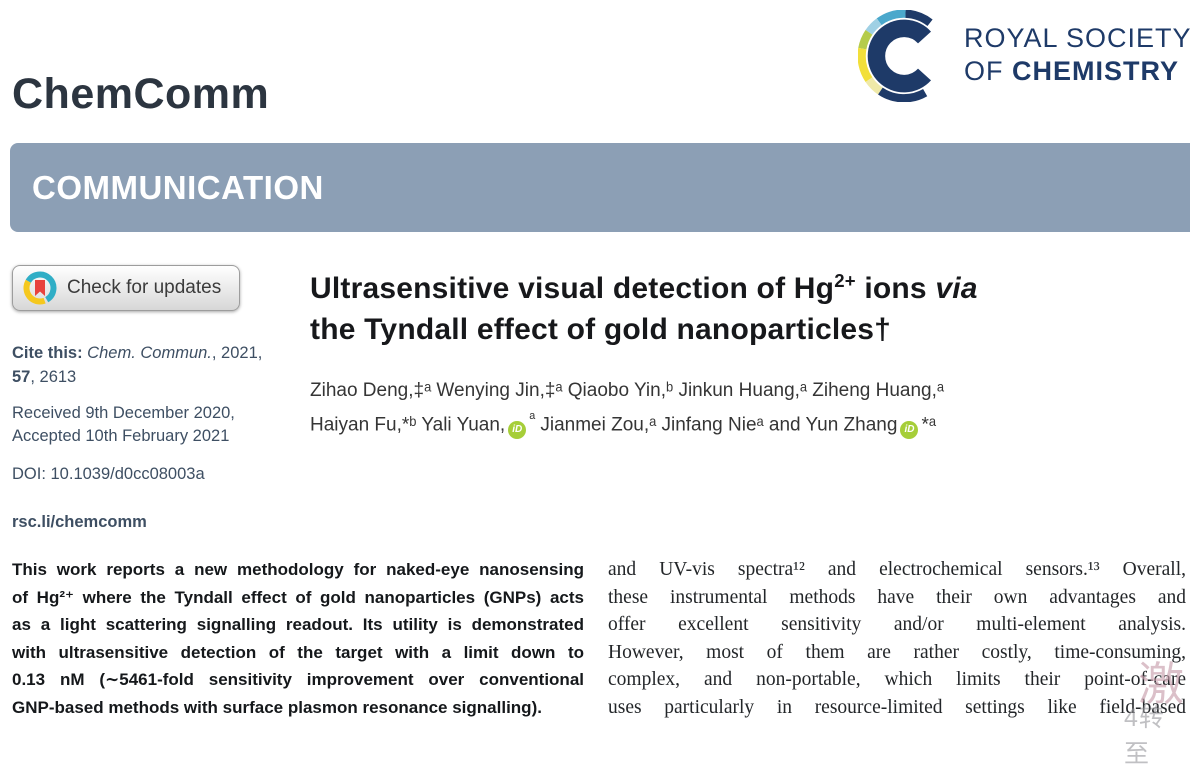 The height and width of the screenshot is (770, 1190). Describe the element at coordinates (600, 187) in the screenshot. I see `article-type-banner: COMMUNICATION` at that location.